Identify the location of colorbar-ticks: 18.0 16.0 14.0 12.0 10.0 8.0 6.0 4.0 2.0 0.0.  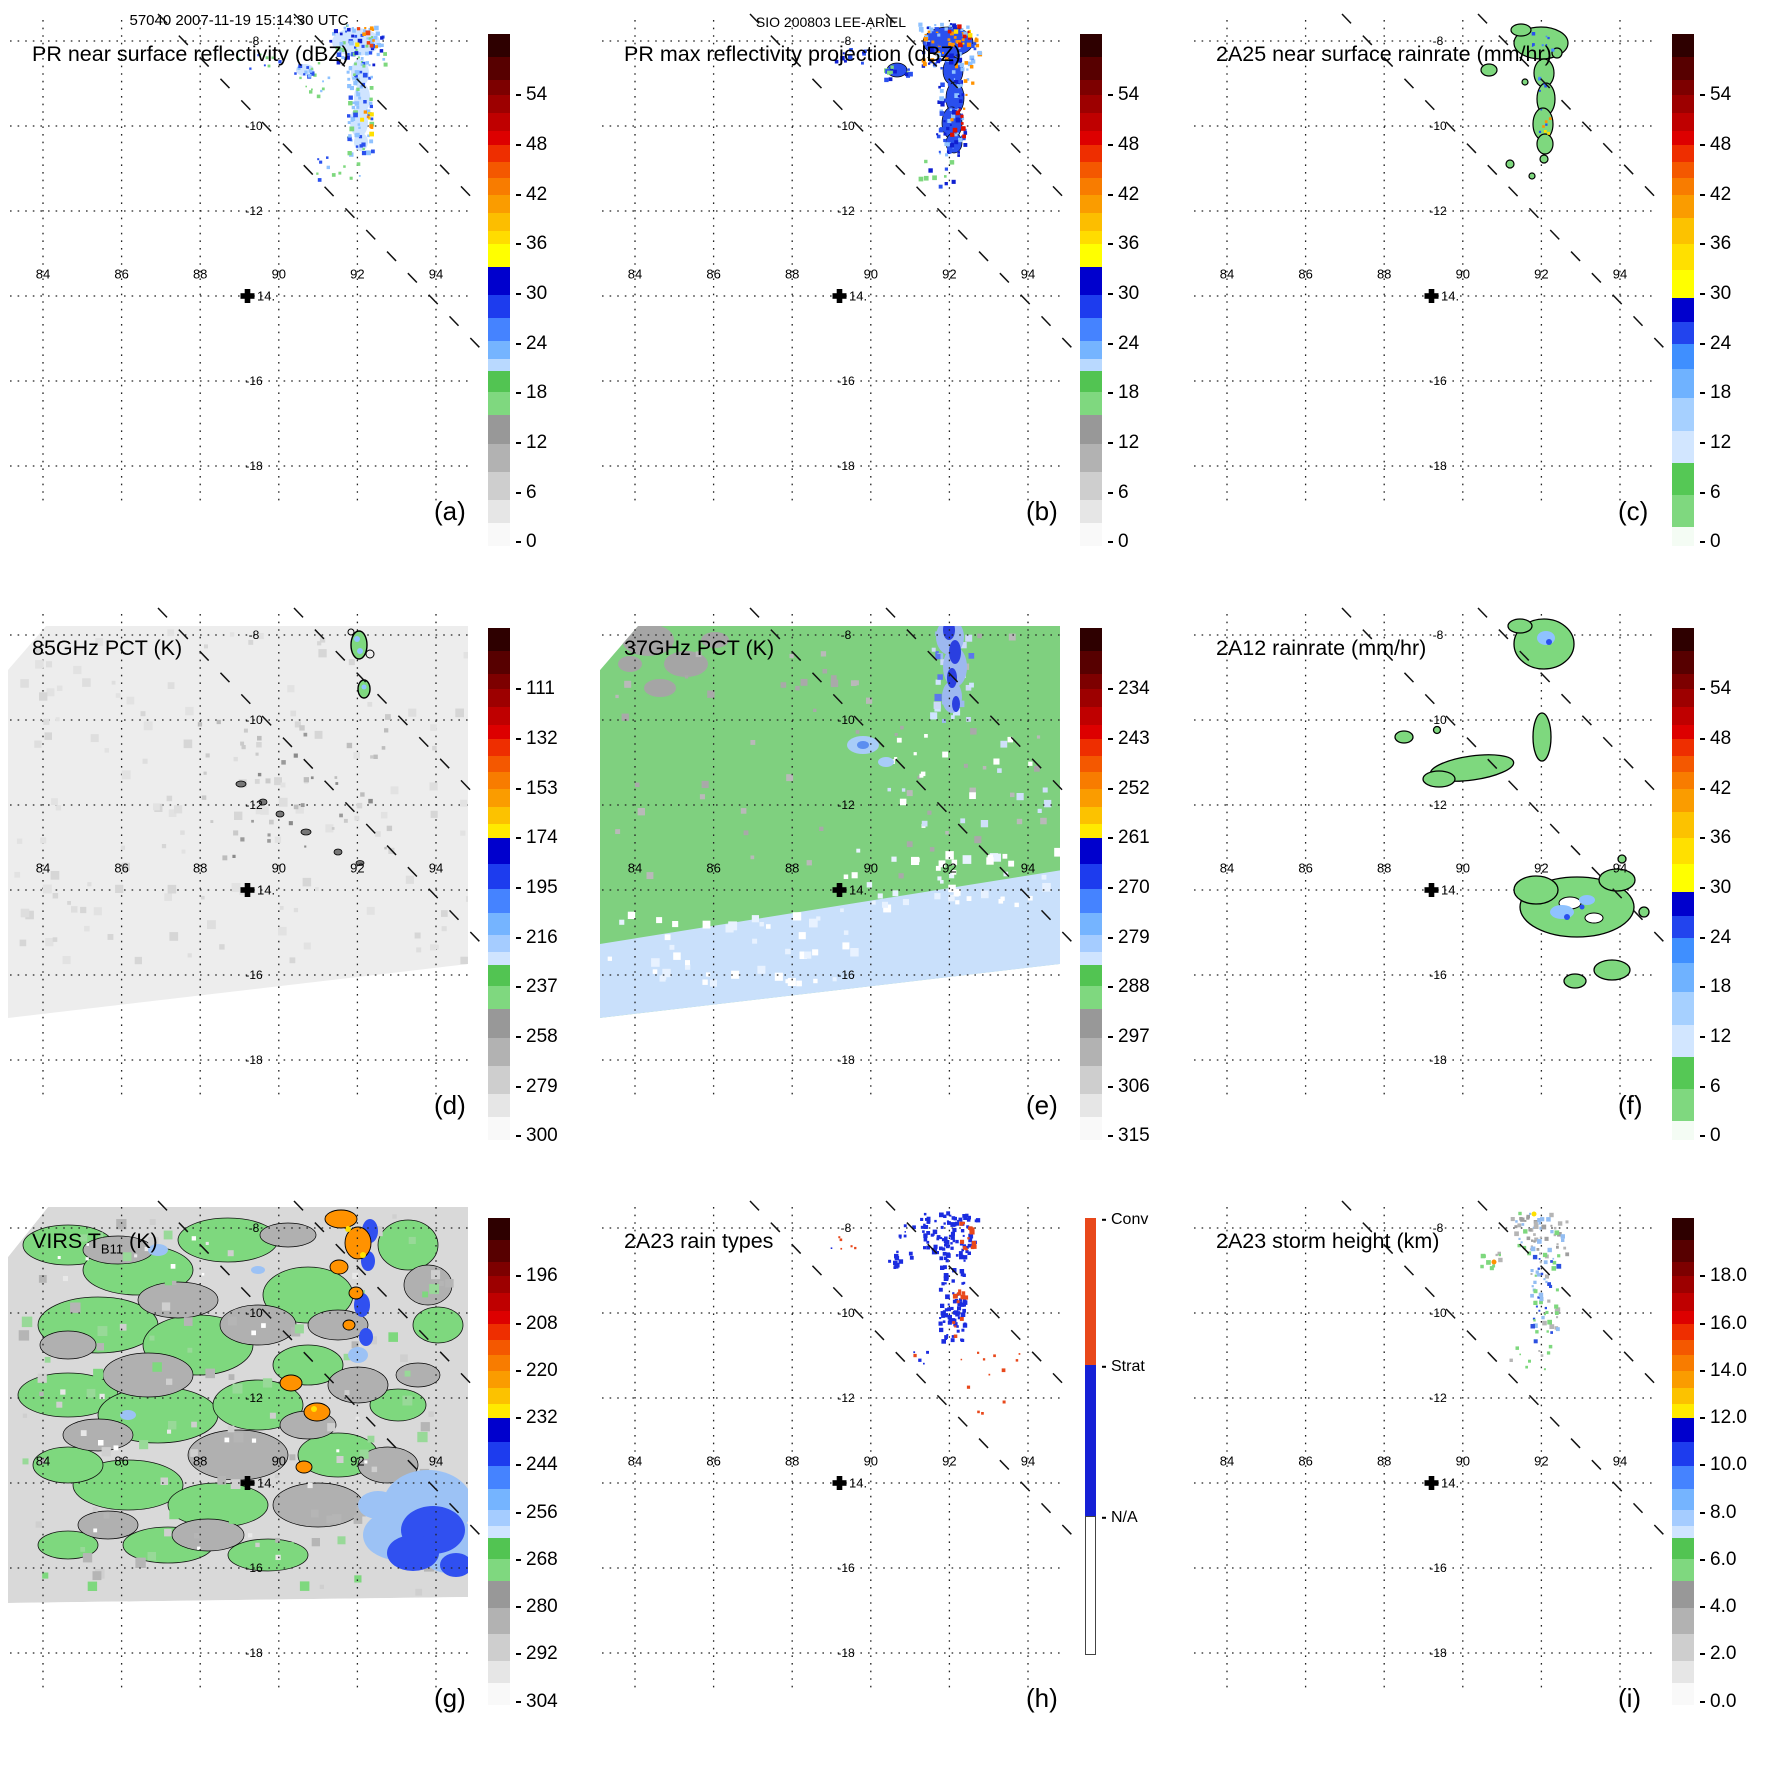
(1732, 1464).